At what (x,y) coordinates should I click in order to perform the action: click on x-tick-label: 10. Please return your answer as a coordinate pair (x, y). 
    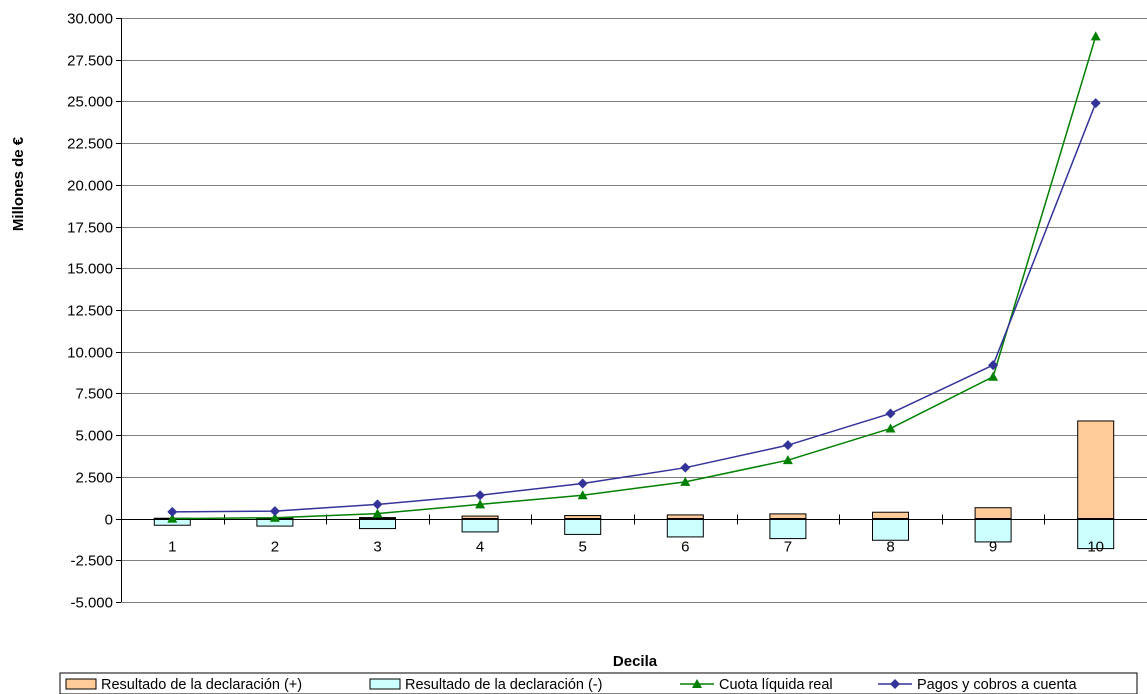
    Looking at the image, I should click on (1095, 547).